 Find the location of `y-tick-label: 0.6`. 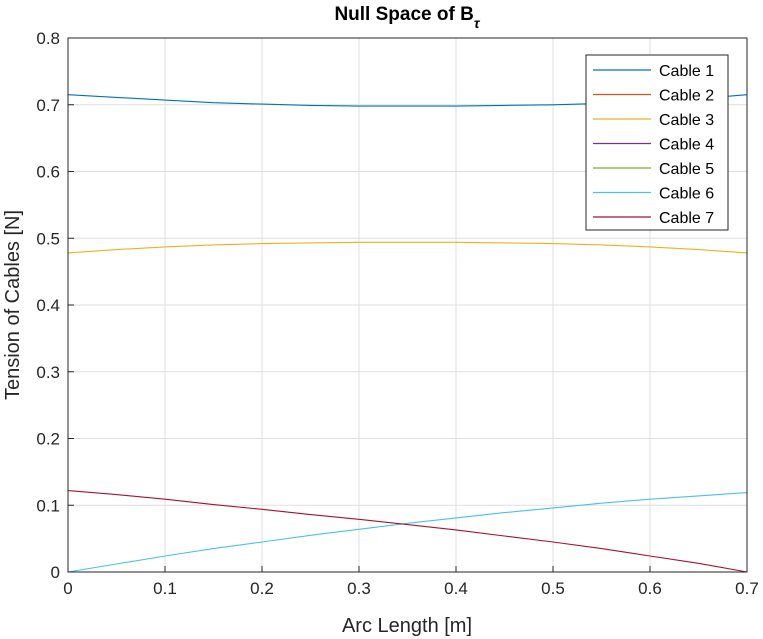

y-tick-label: 0.6 is located at coordinates (48, 172).